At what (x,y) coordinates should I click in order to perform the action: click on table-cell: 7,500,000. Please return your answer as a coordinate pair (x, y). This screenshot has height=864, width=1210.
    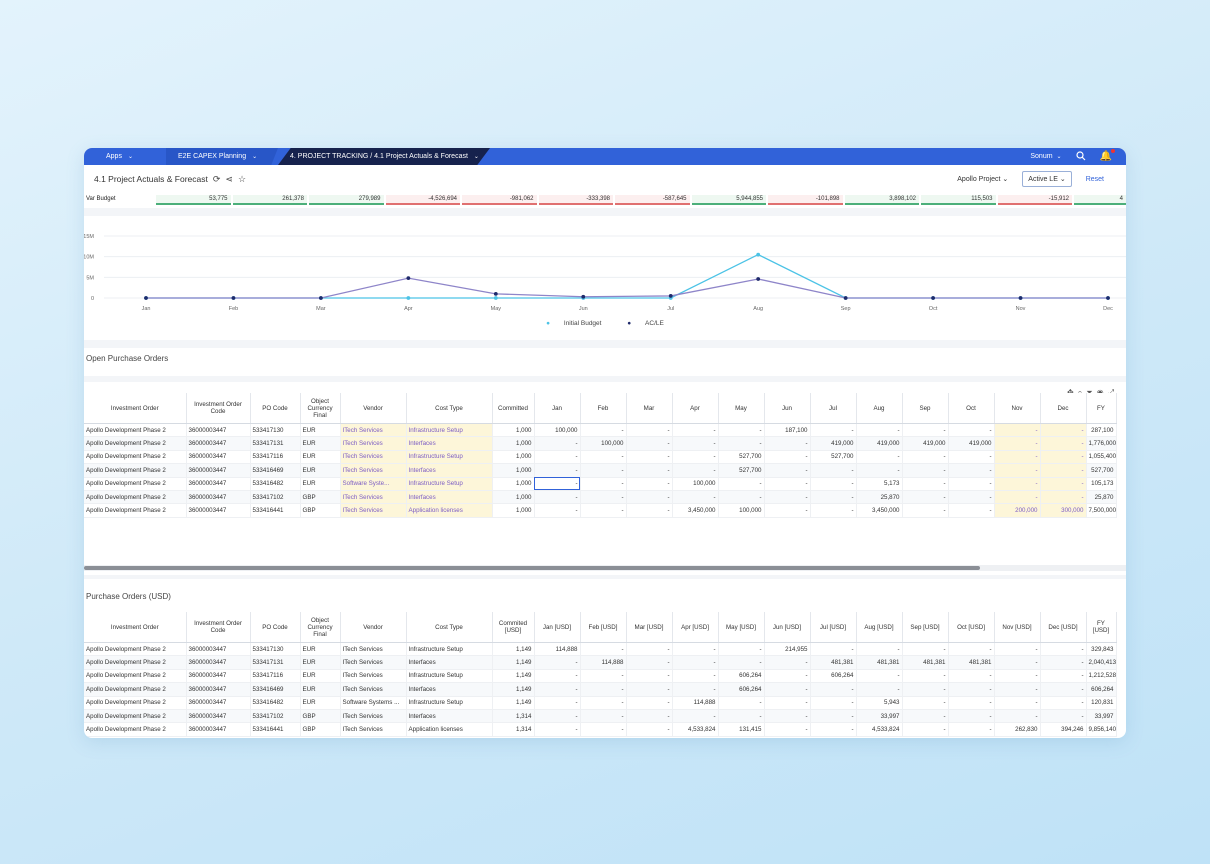
    Looking at the image, I should click on (1101, 510).